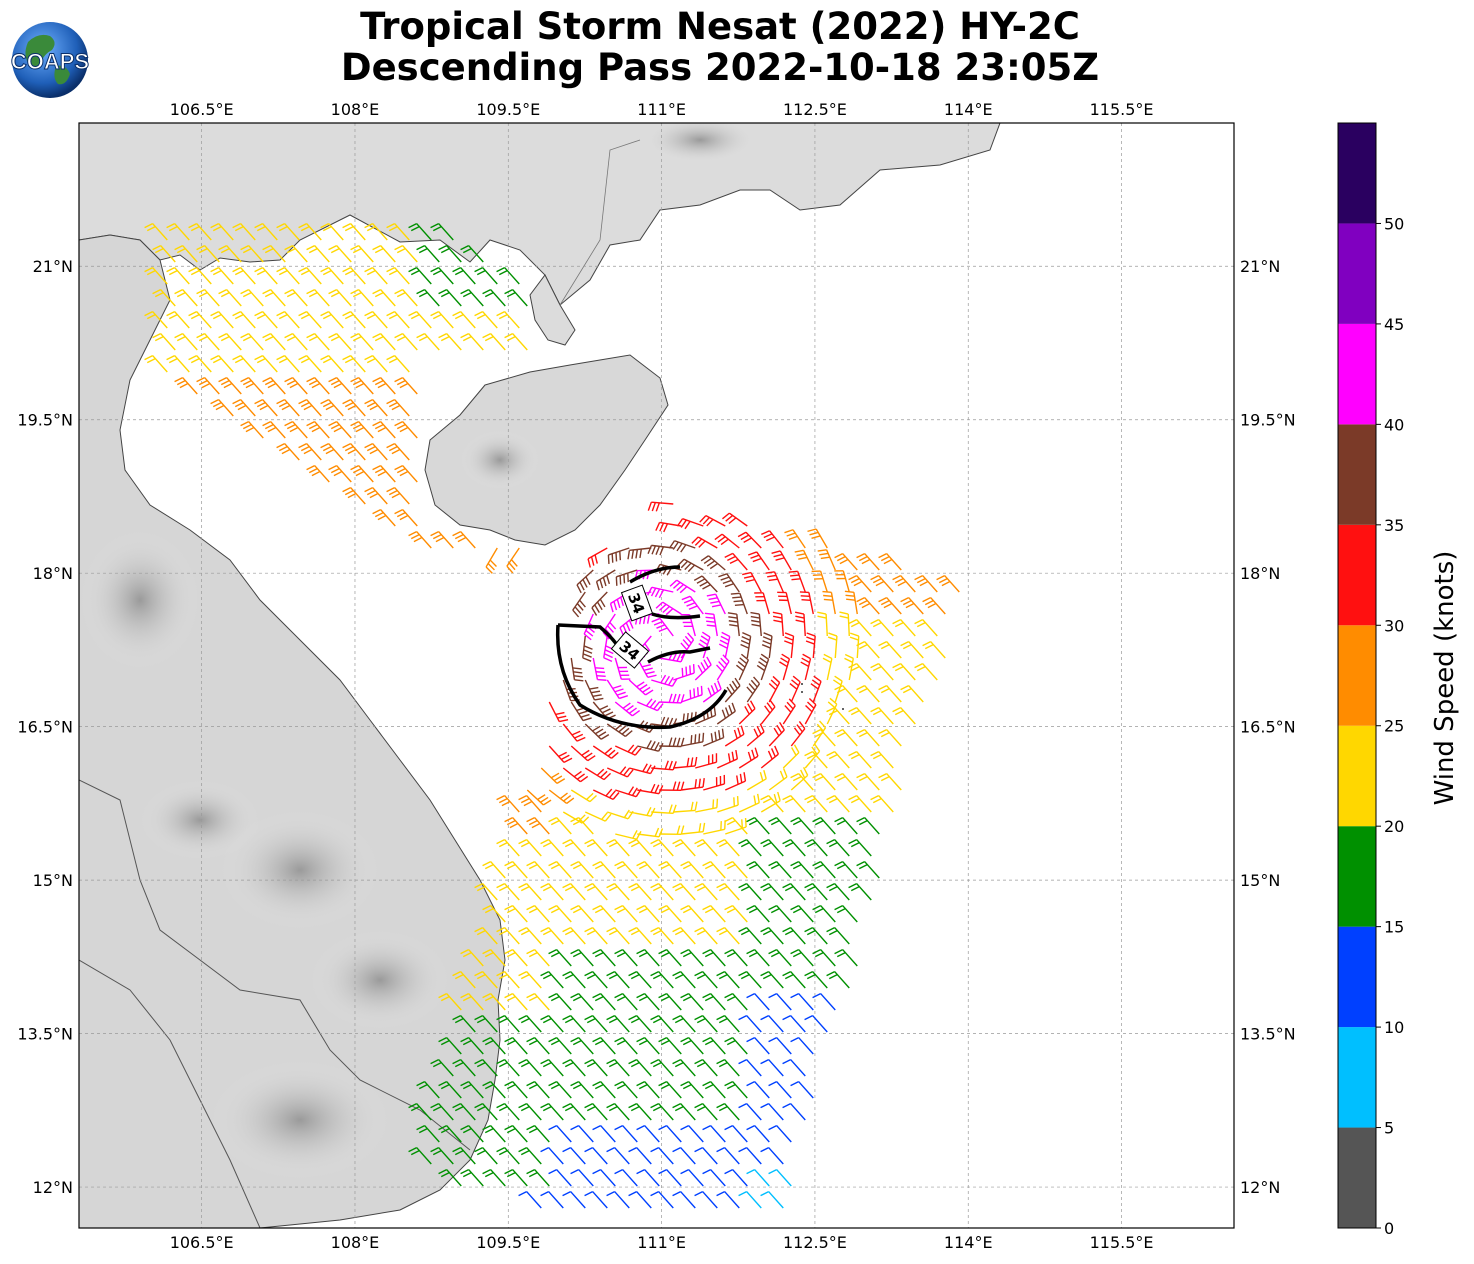  I want to click on lat-tick-label-right: 21°N, so click(1260, 266).